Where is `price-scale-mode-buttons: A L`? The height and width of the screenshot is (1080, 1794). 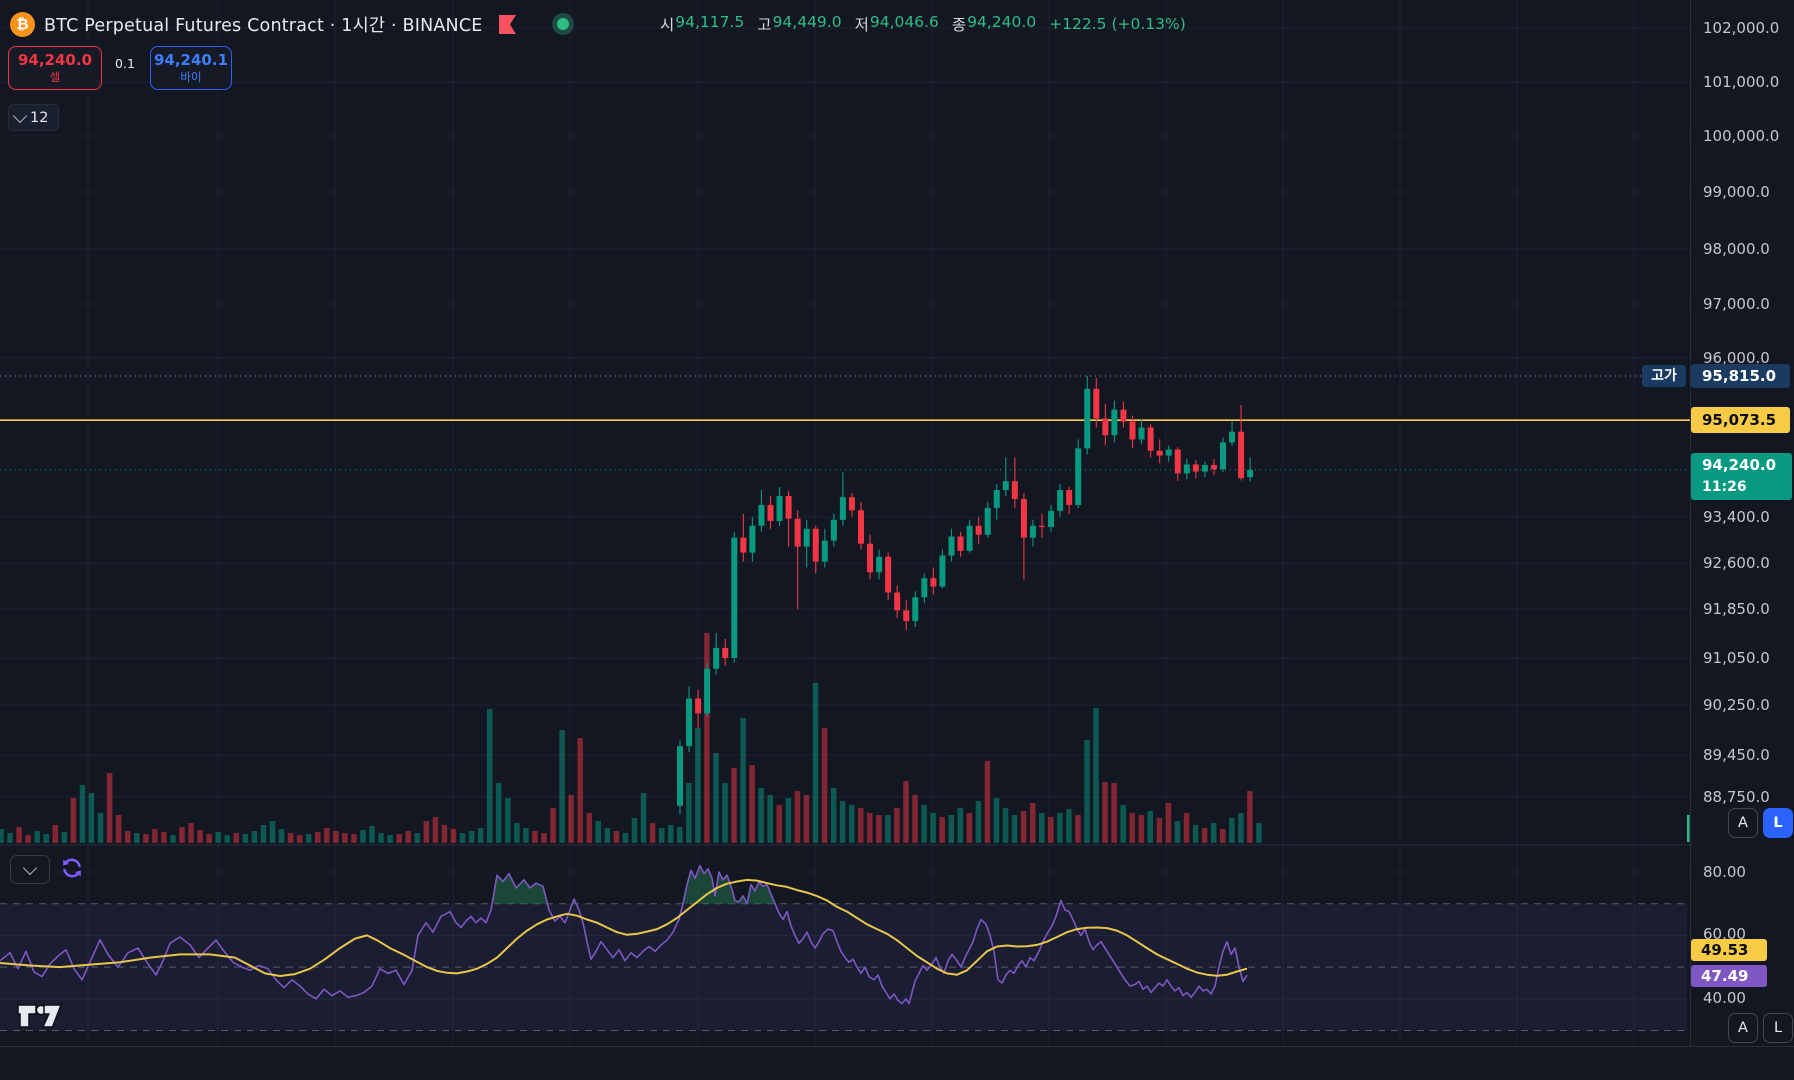
price-scale-mode-buttons: A L is located at coordinates (1760, 823).